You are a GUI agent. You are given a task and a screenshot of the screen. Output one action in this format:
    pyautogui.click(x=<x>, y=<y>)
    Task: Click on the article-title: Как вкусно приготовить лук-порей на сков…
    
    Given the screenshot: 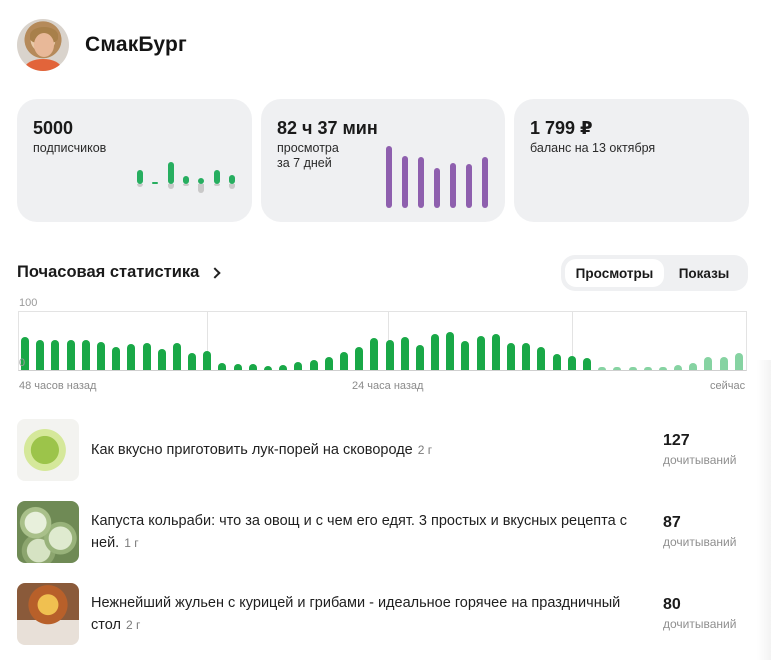 What is the action you would take?
    pyautogui.click(x=252, y=450)
    